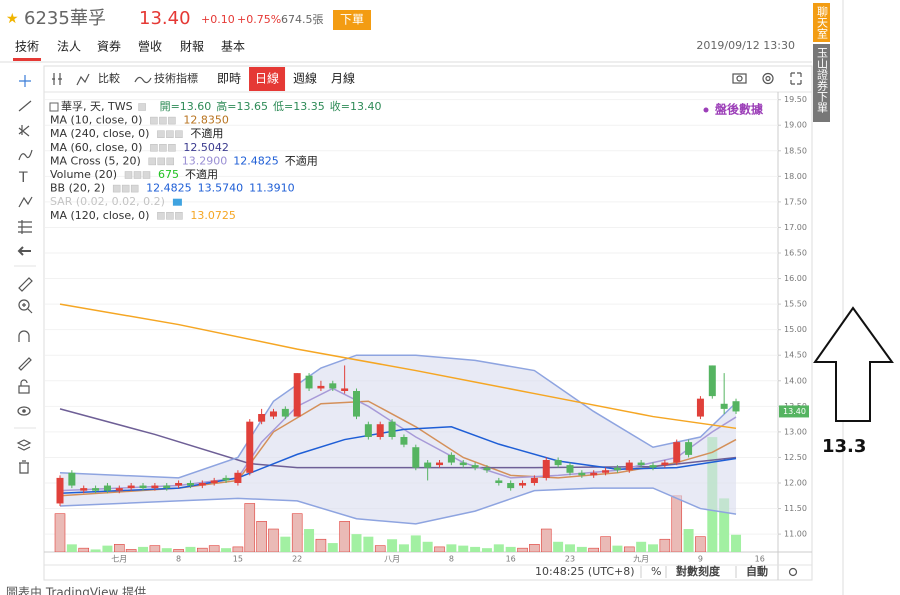  Describe the element at coordinates (25, 155) in the screenshot. I see `brush-tool` at that location.